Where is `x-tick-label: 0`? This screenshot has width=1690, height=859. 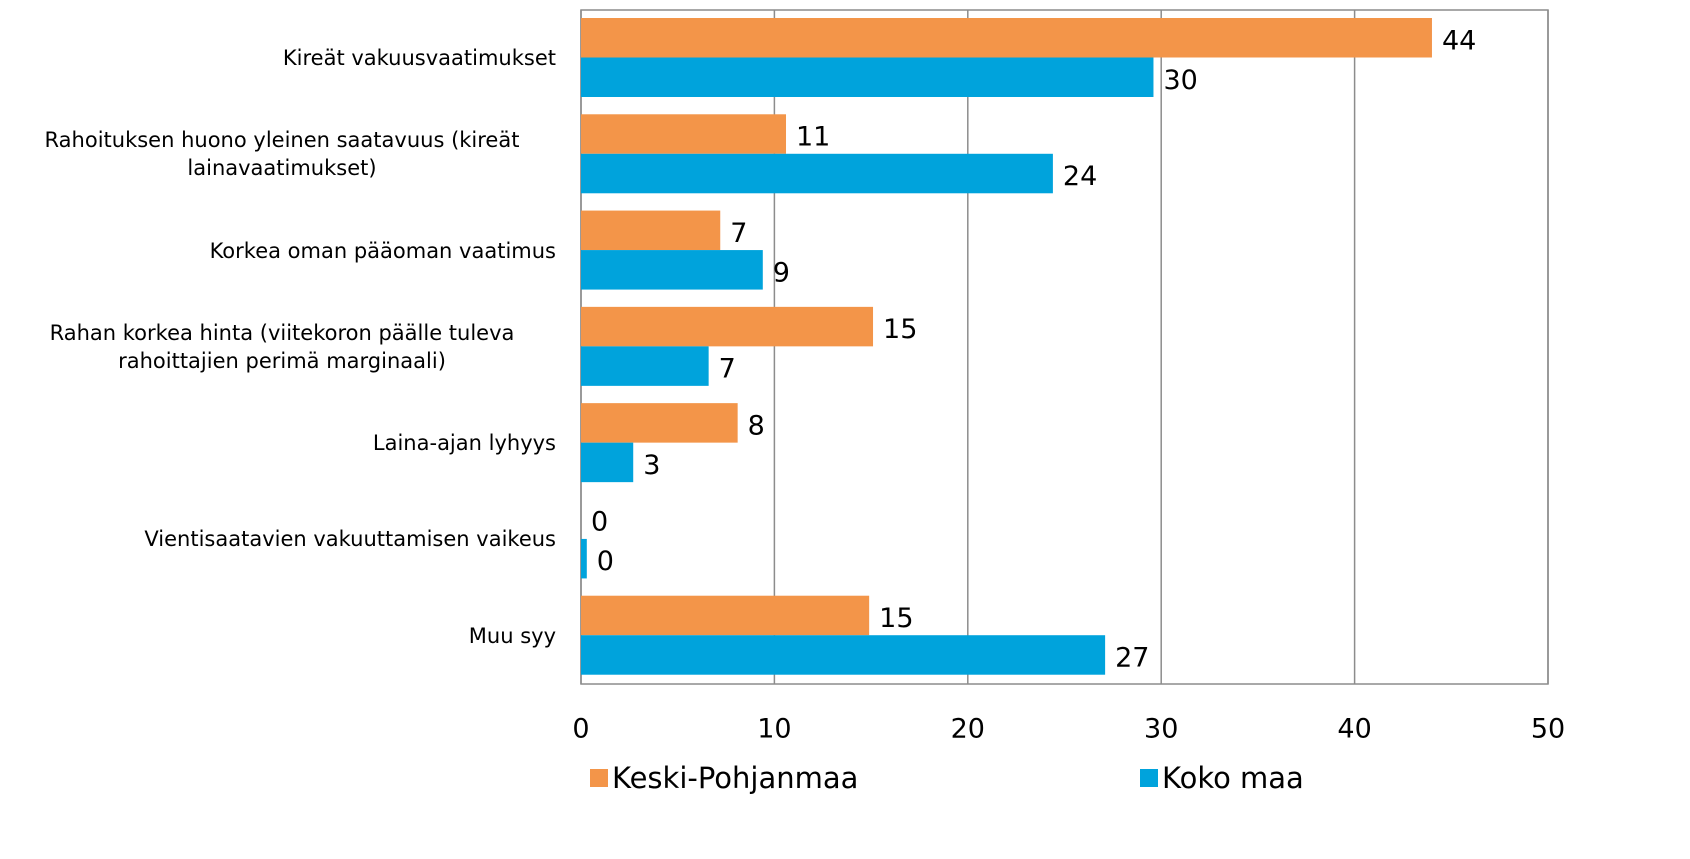
x-tick-label: 0 is located at coordinates (580, 729).